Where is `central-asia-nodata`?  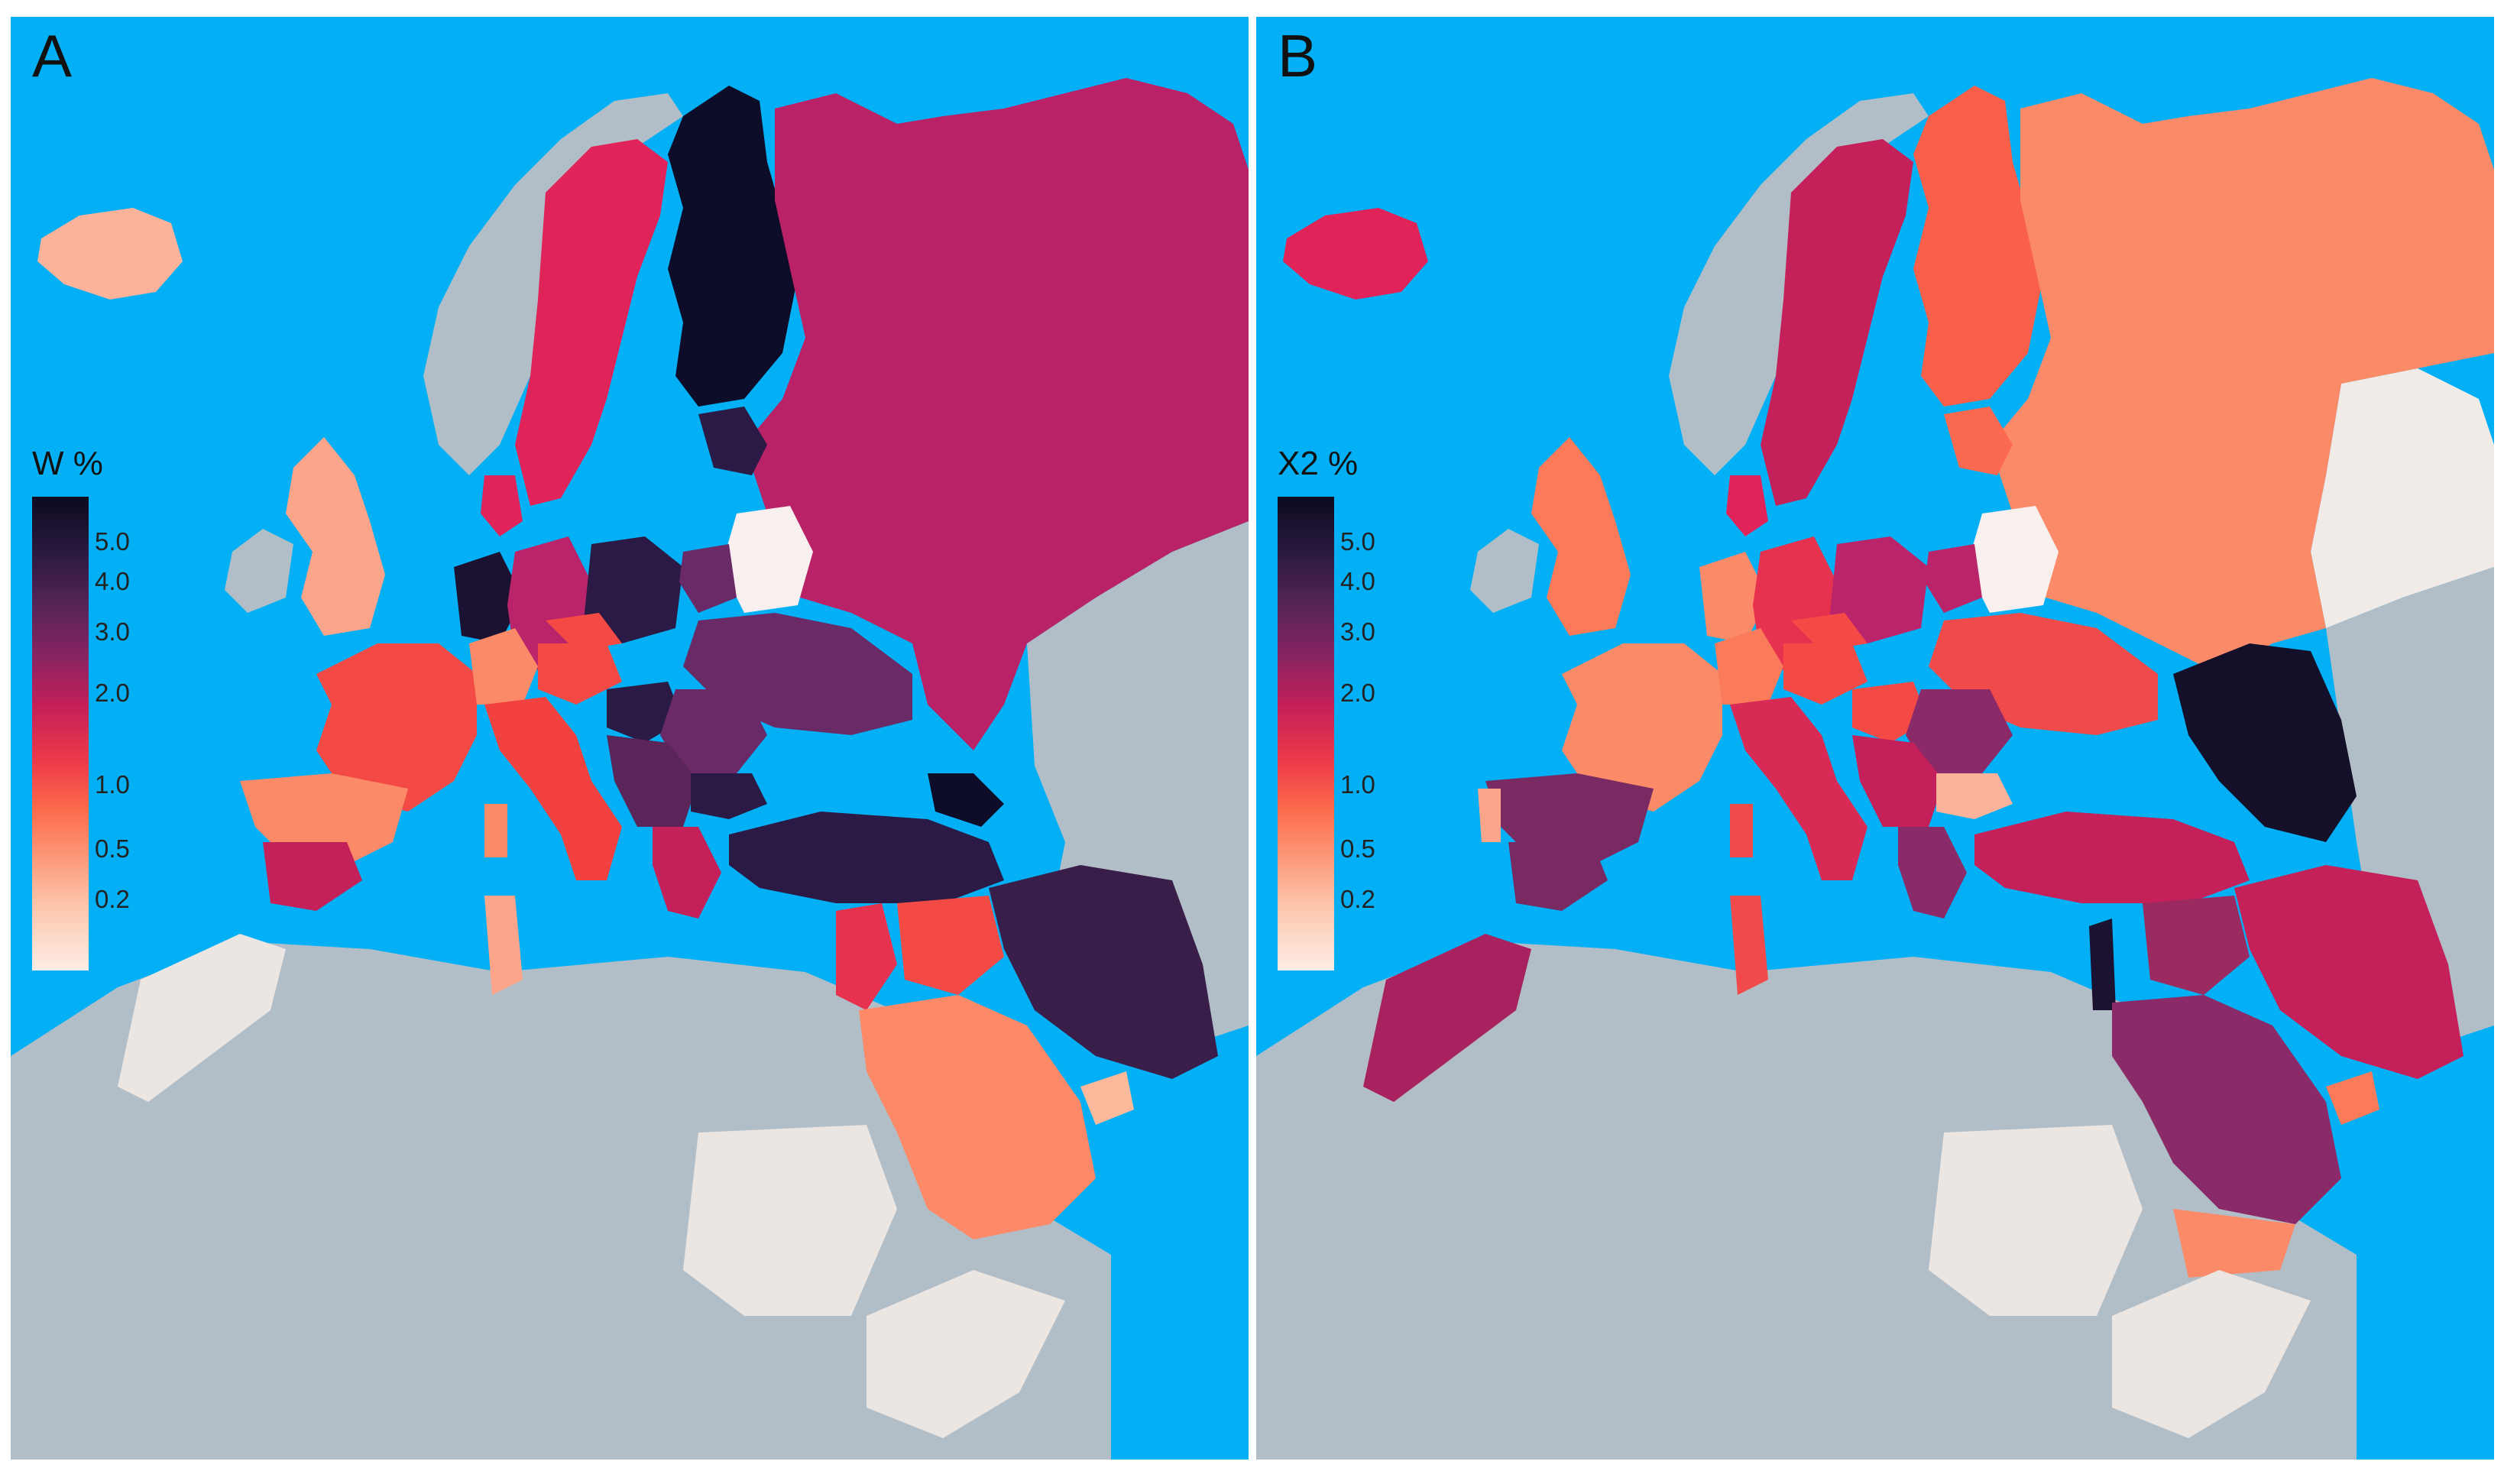 central-asia-nodata is located at coordinates (2410, 804).